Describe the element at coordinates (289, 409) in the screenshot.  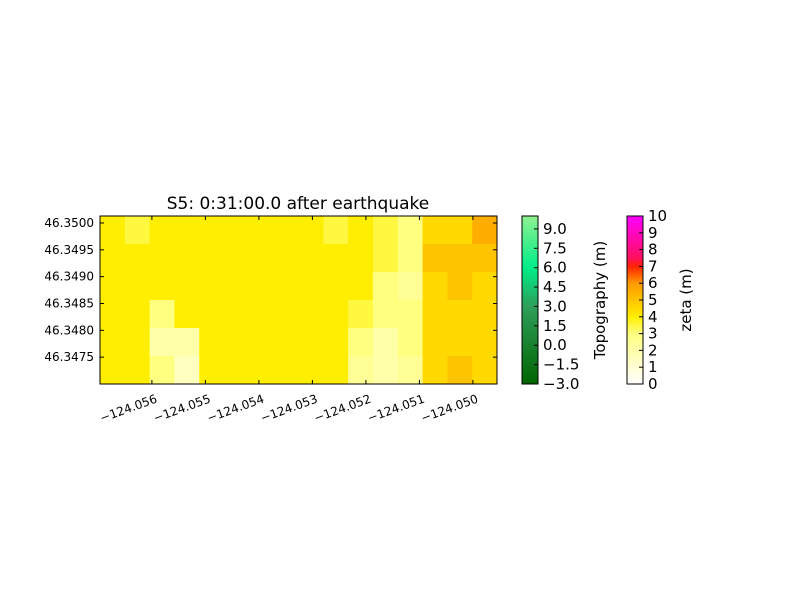
I see `x-tick-label: −124.053` at that location.